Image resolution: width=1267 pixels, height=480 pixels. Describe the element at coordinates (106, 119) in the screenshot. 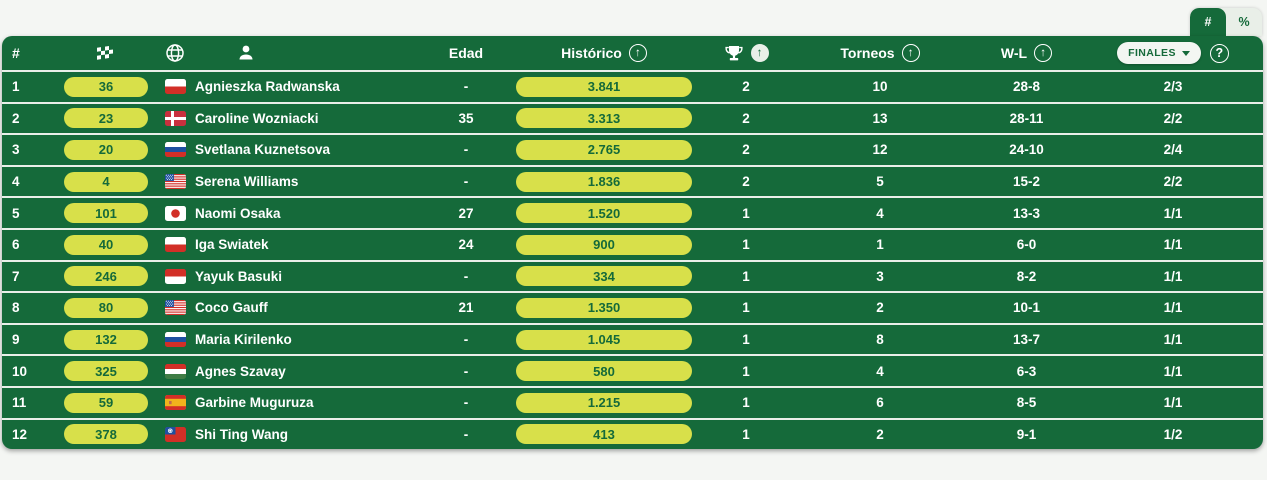

I see `ranking-cell: 23` at that location.